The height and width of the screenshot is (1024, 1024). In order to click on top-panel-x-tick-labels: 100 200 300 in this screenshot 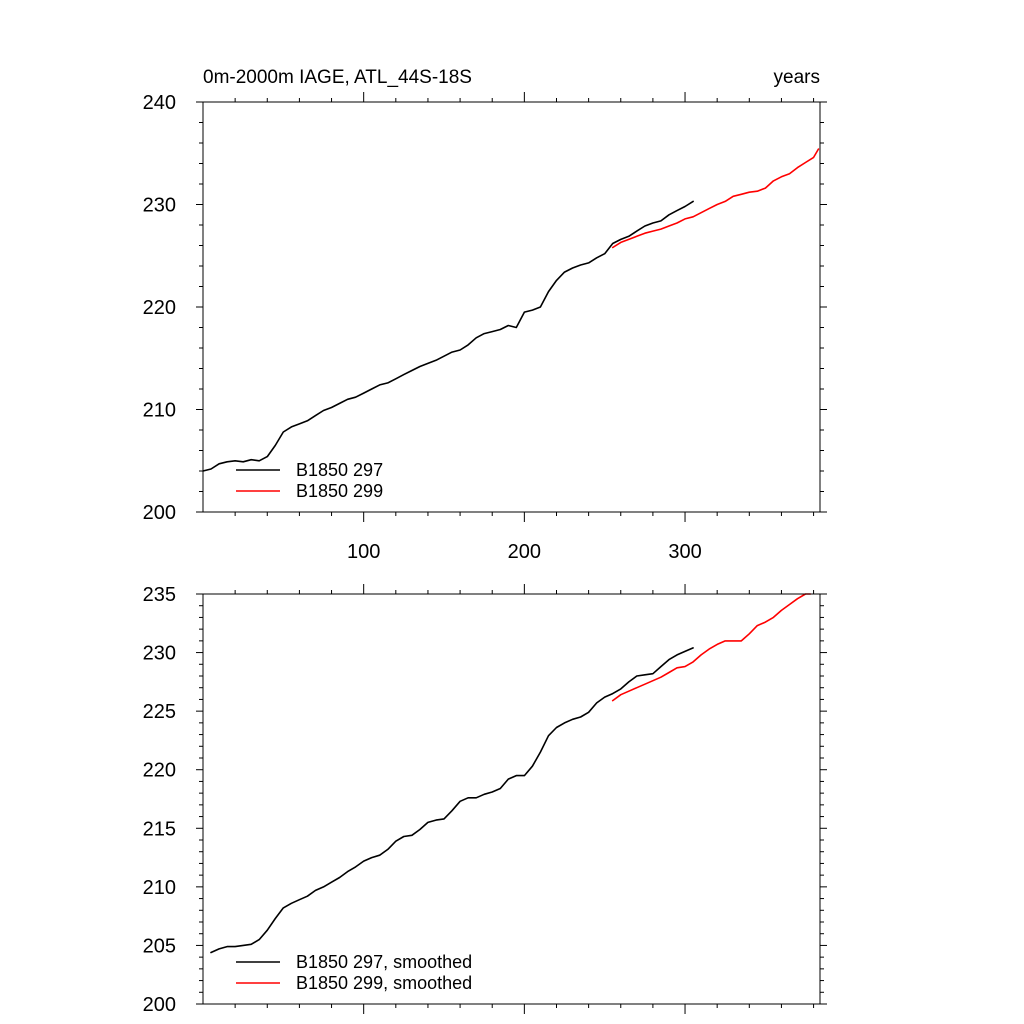, I will do `click(524, 552)`.